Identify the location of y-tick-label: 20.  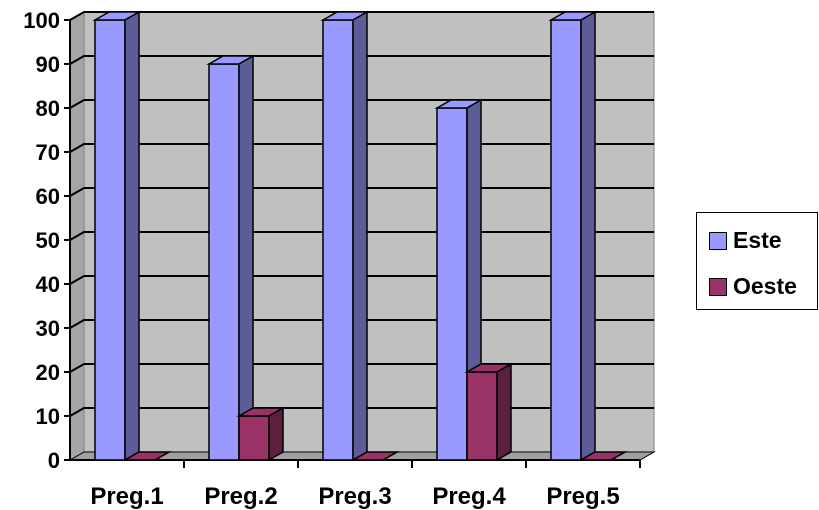
(48, 372).